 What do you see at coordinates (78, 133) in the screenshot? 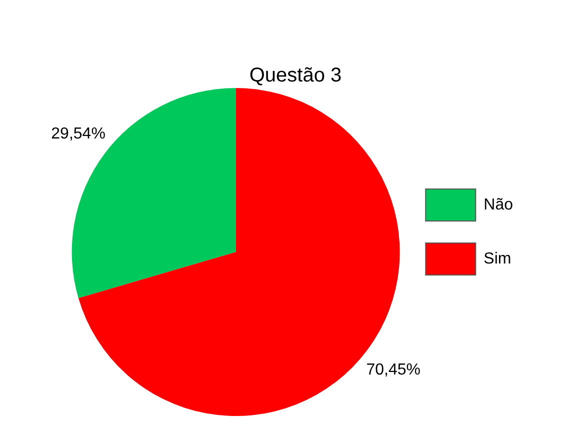
I see `data-label: 29,54%` at bounding box center [78, 133].